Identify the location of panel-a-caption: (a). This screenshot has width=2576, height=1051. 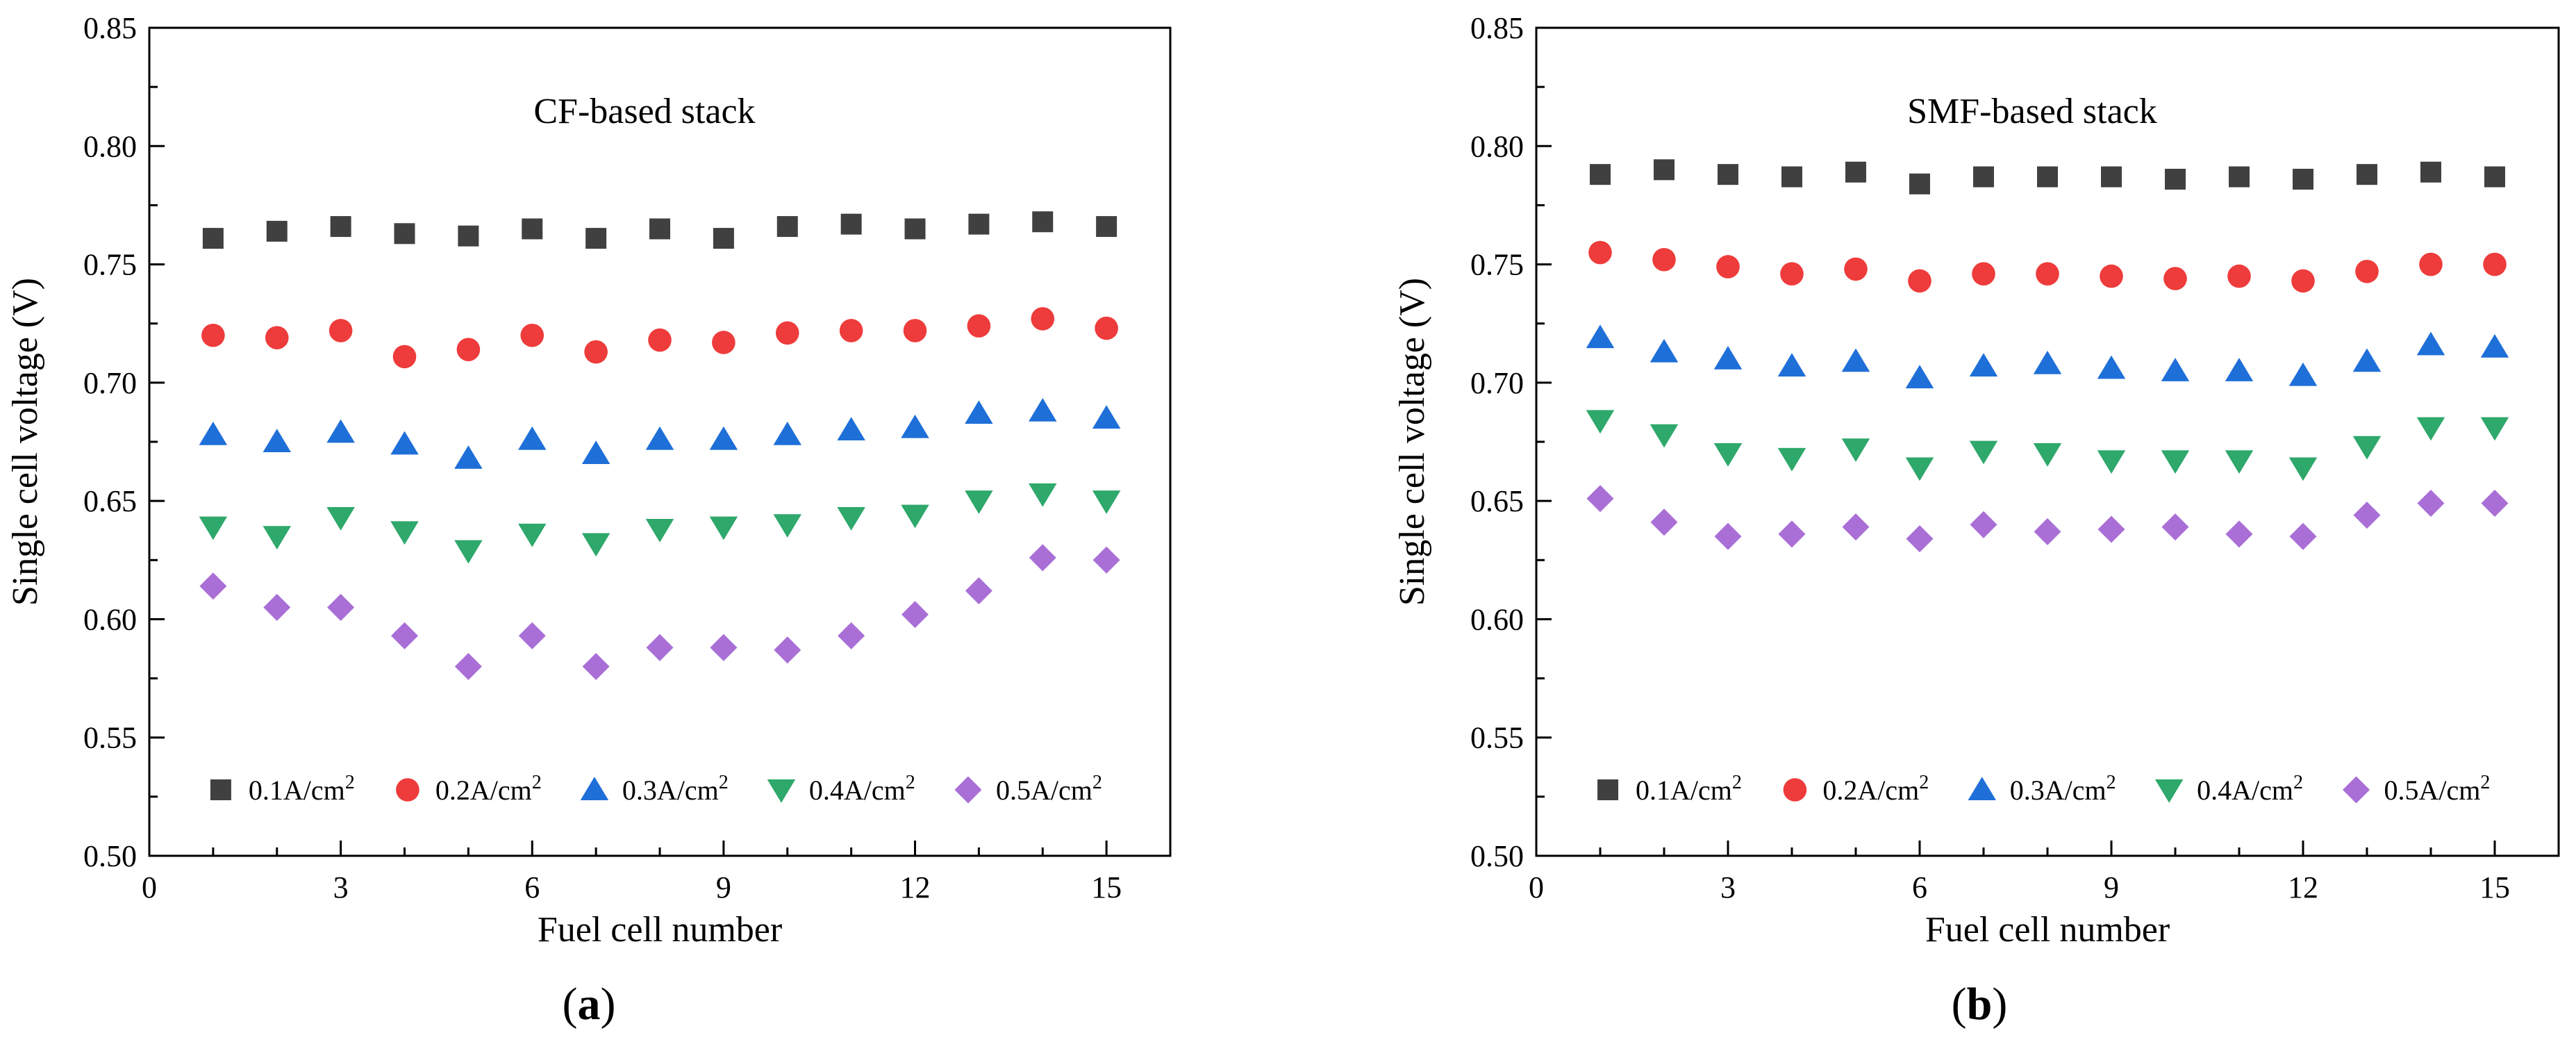
(589, 1004).